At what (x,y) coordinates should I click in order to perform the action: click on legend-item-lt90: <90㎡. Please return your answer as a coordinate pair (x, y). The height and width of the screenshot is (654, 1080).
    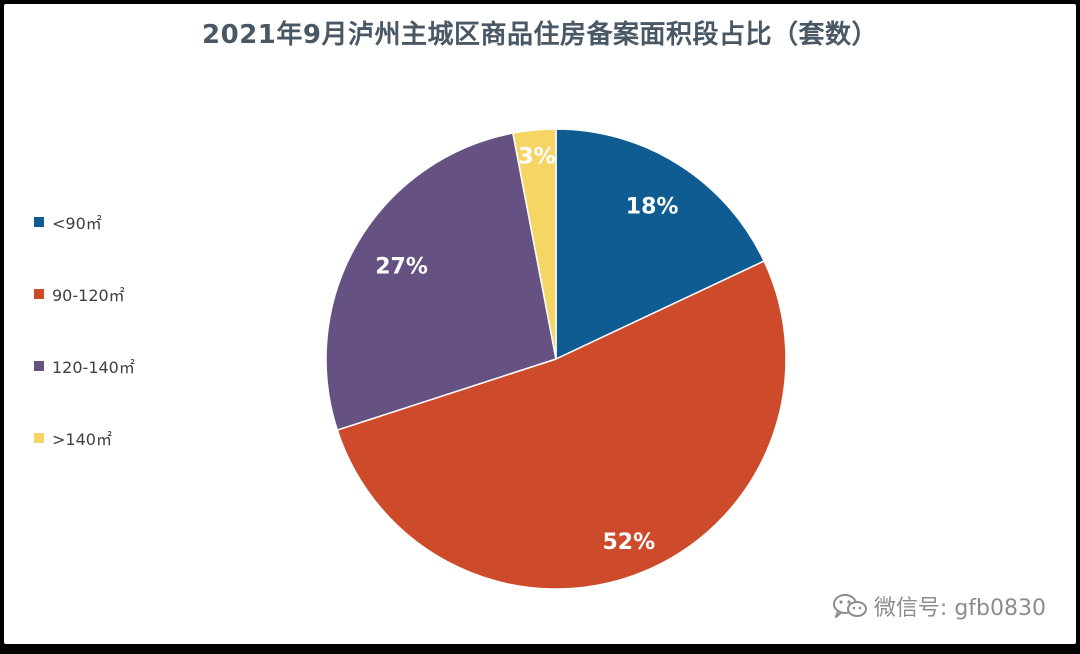
    Looking at the image, I should click on (68, 222).